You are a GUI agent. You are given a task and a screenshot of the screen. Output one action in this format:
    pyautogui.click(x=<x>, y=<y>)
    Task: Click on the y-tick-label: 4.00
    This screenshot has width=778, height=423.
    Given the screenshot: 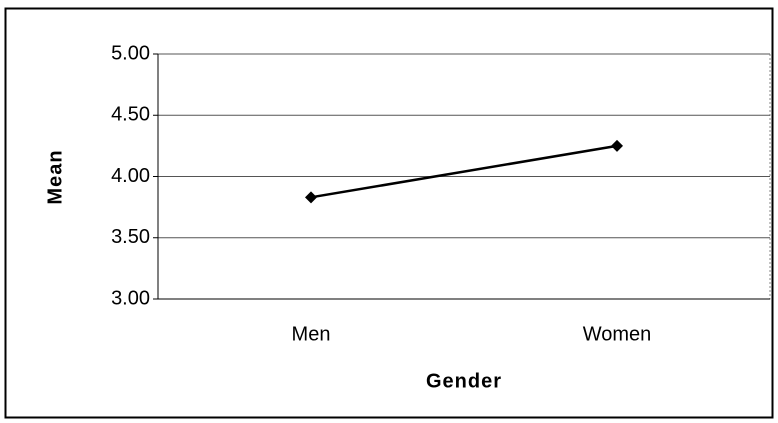 What is the action you would take?
    pyautogui.click(x=130, y=176)
    